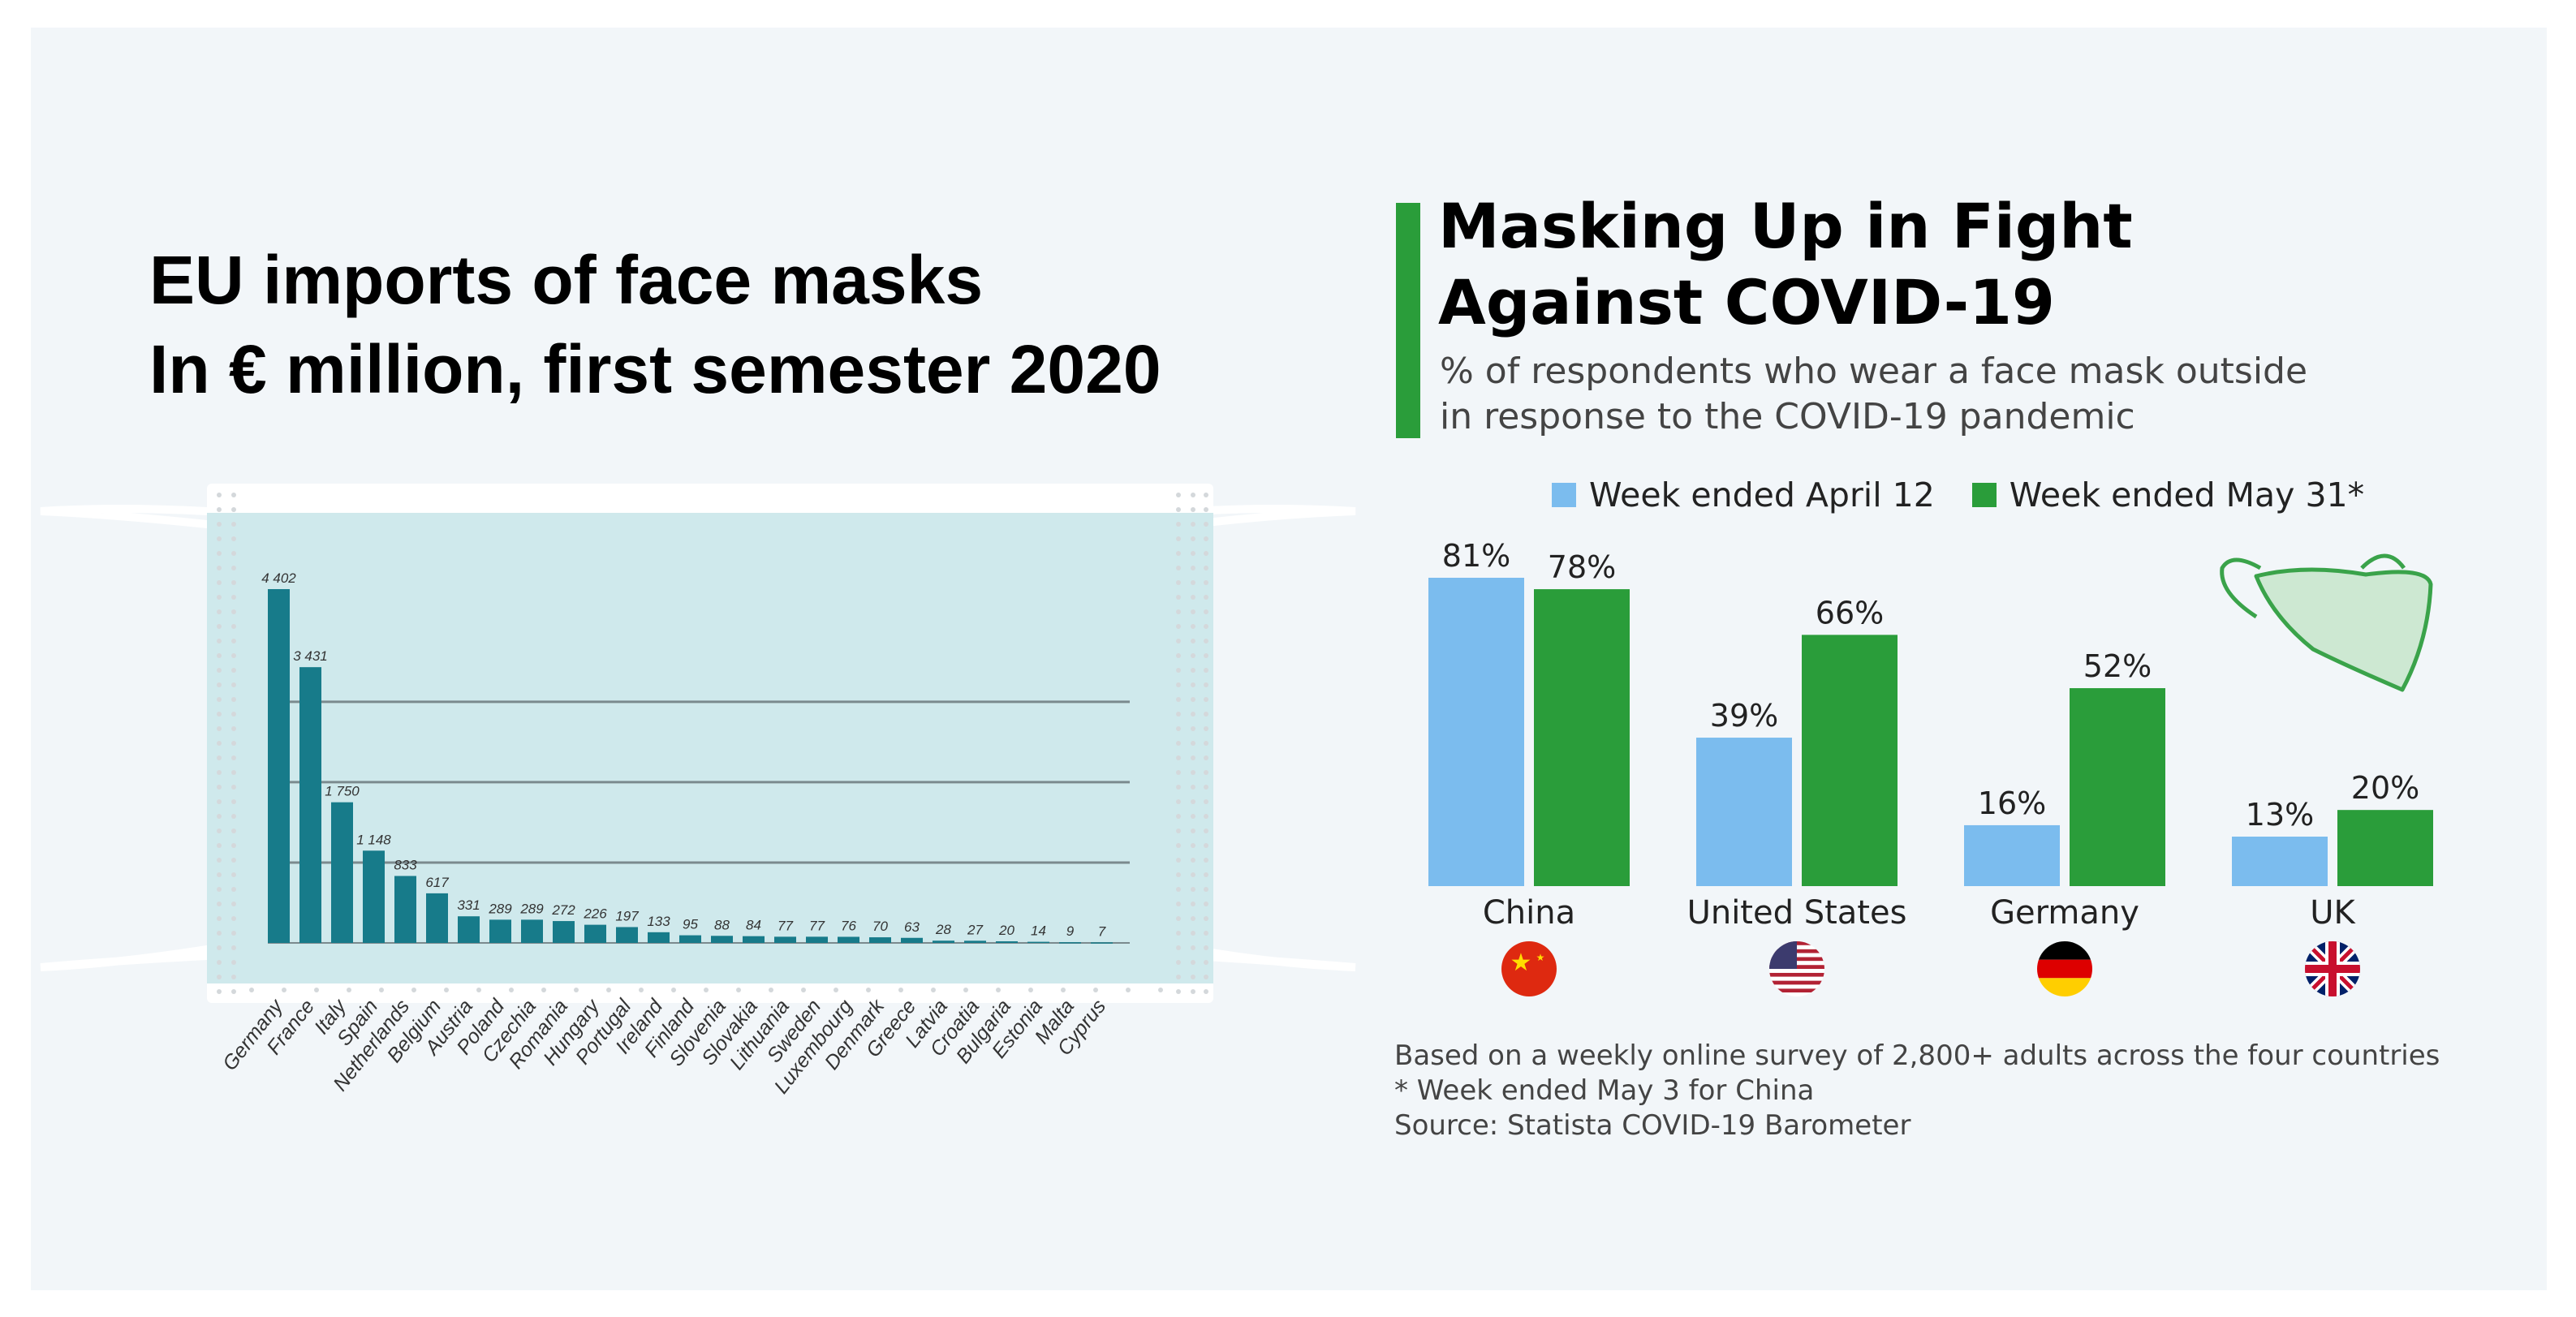  I want to click on bar-france, so click(310, 805).